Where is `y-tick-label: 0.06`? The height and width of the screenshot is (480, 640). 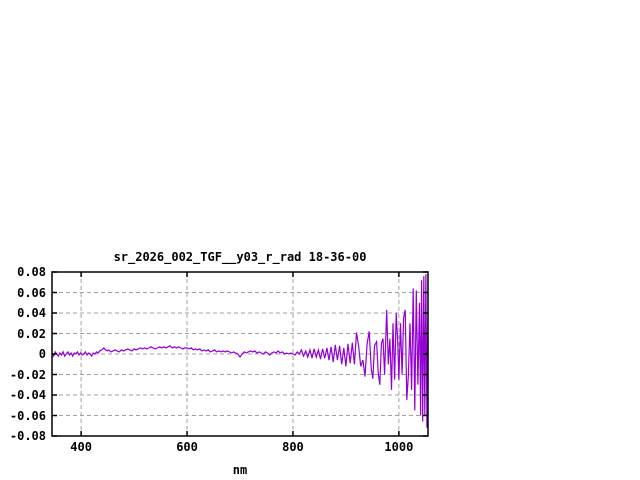 y-tick-label: 0.06 is located at coordinates (31, 292).